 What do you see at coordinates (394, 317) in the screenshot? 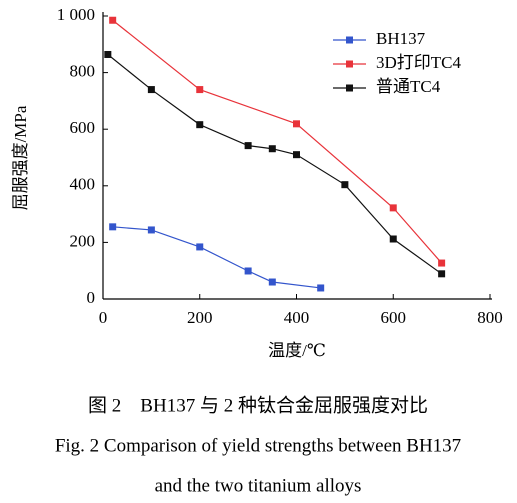
I see `x-tick-label: 600` at bounding box center [394, 317].